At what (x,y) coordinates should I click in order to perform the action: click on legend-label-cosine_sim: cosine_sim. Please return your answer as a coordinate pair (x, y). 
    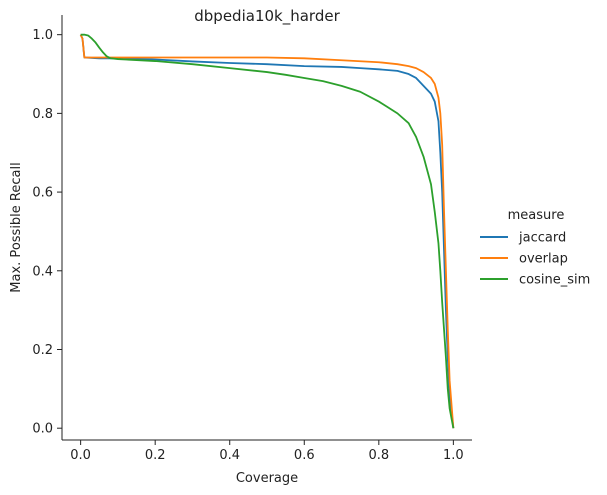
    Looking at the image, I should click on (554, 280).